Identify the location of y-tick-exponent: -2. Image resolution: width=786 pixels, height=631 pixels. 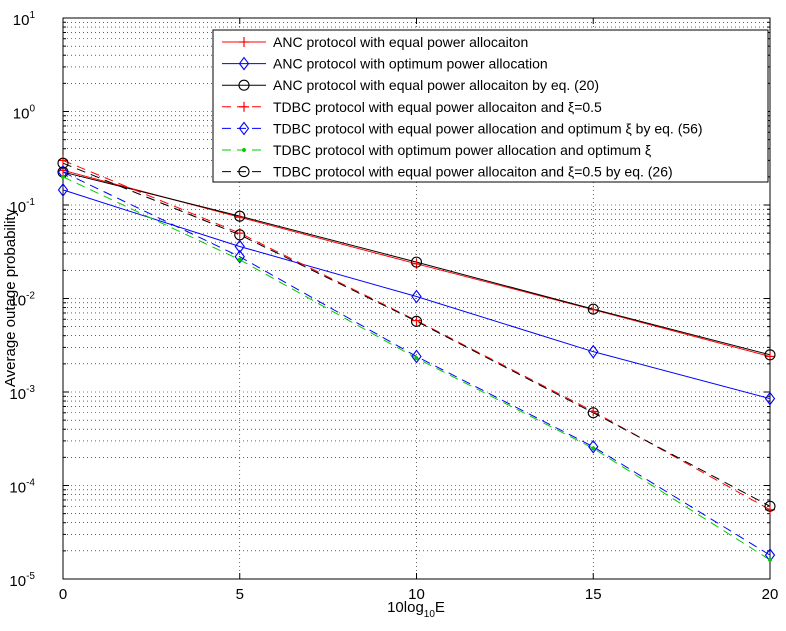
(30, 296).